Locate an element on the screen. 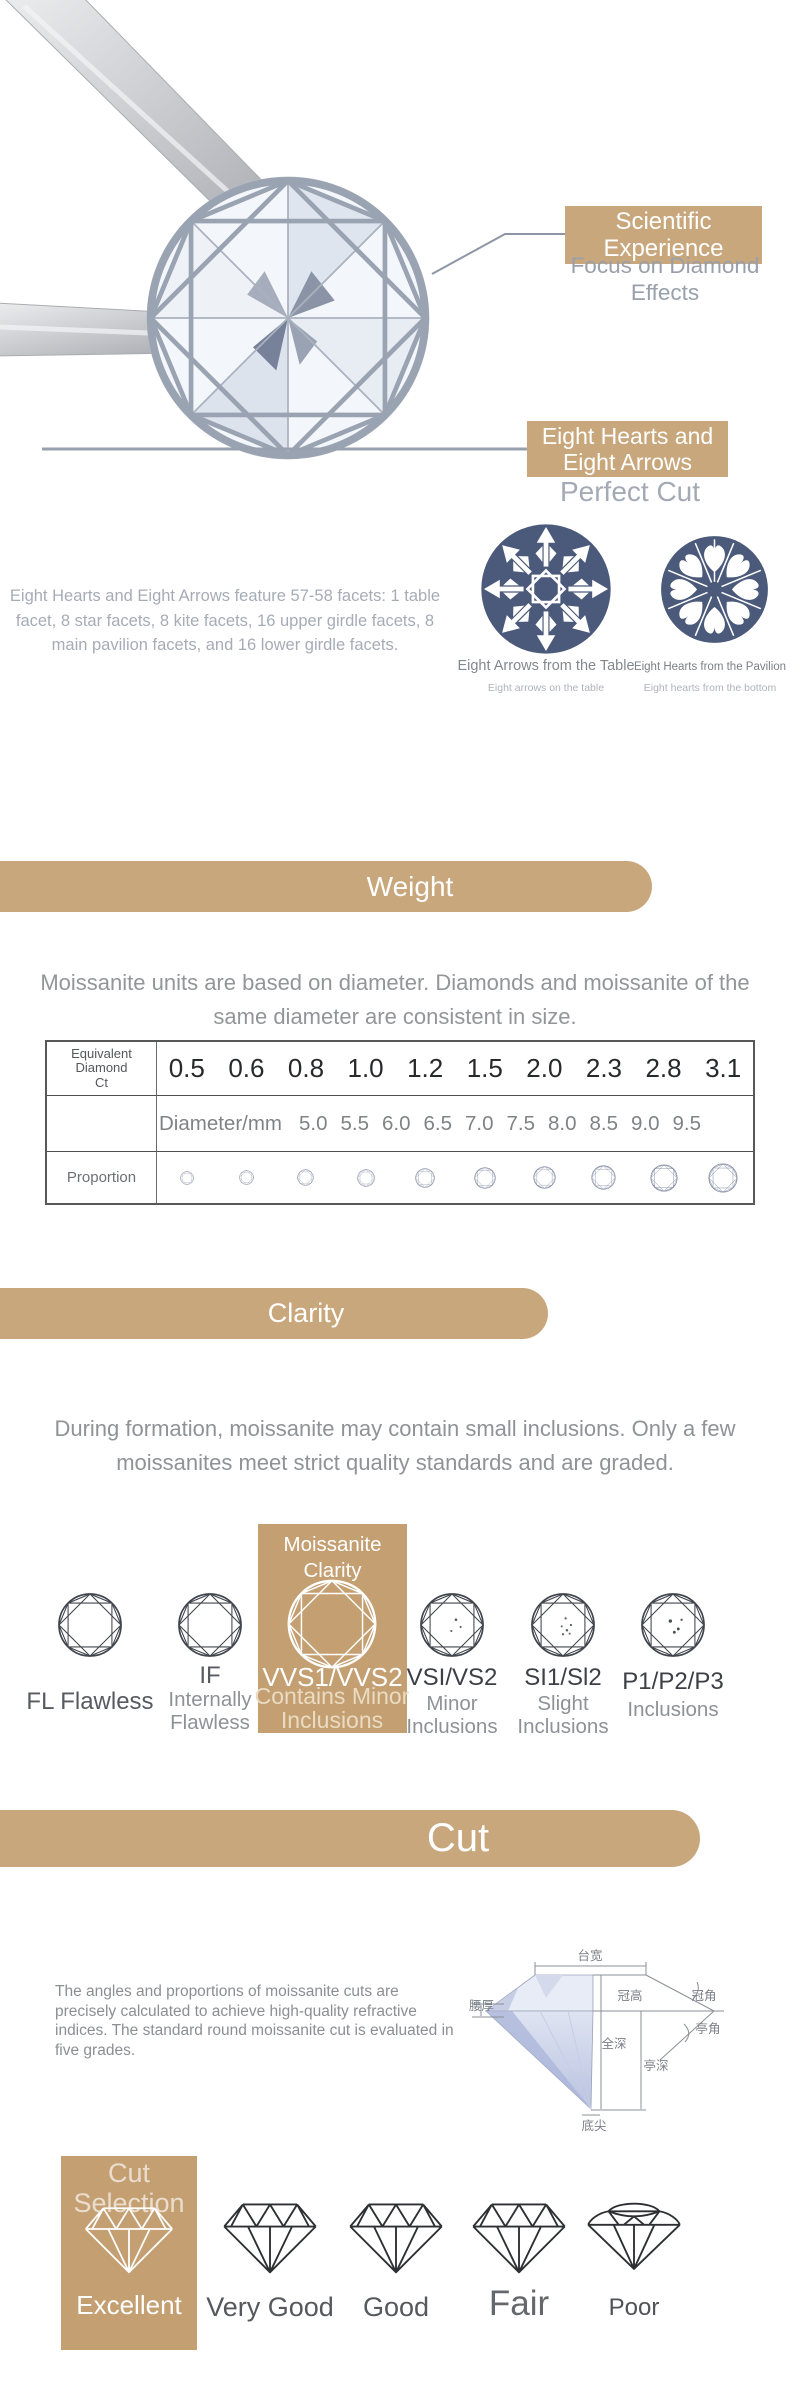 The image size is (790, 2398). diagram-label-total-depth: 全深 is located at coordinates (613, 2043).